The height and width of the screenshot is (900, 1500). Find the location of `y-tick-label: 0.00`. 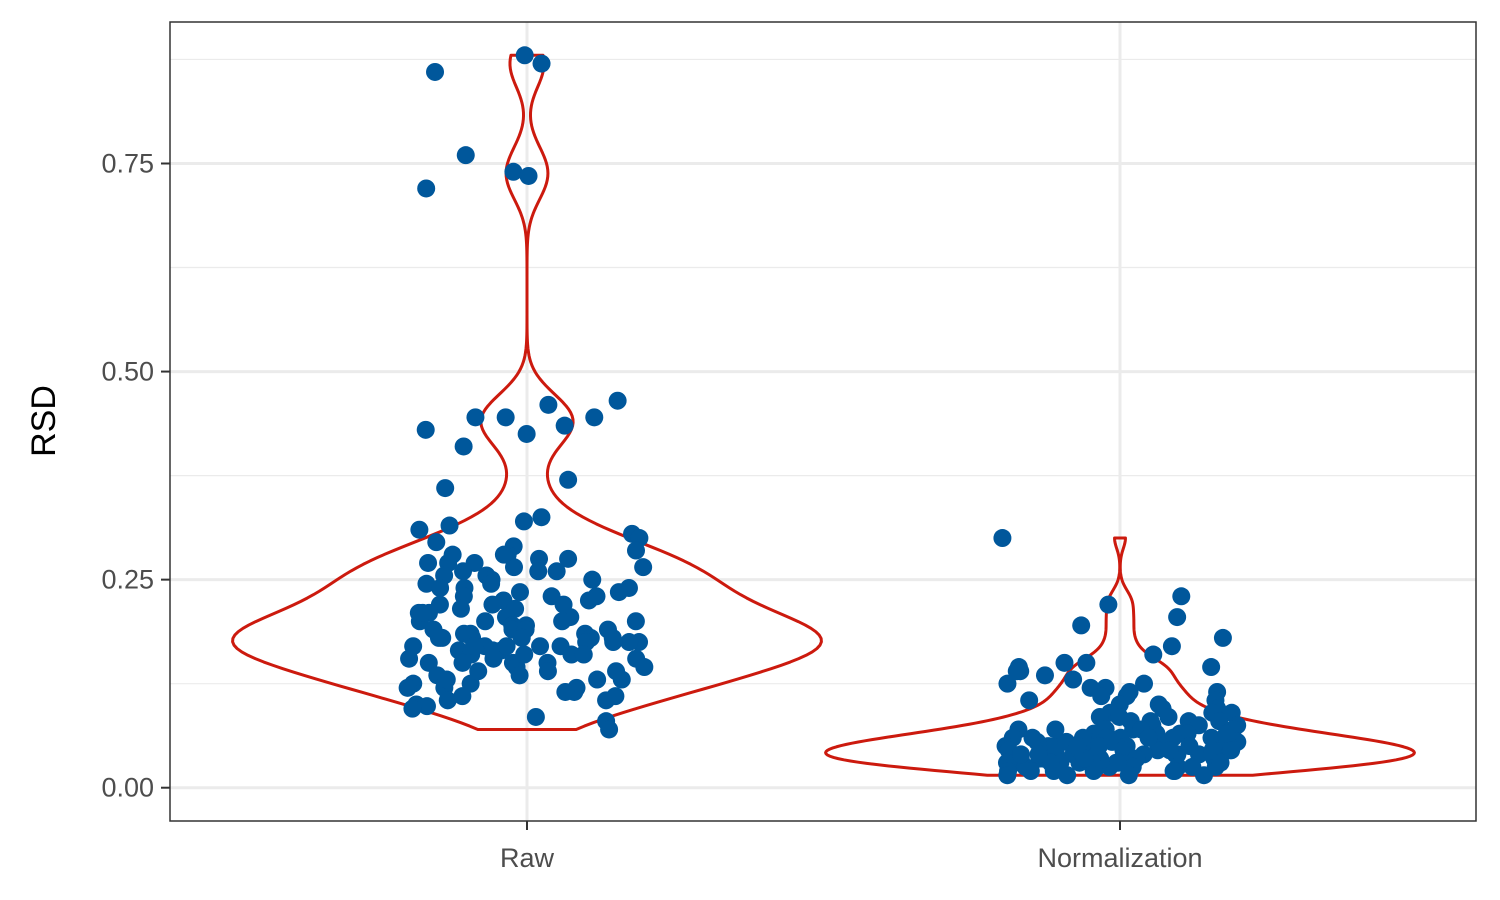

y-tick-label: 0.00 is located at coordinates (127, 788).